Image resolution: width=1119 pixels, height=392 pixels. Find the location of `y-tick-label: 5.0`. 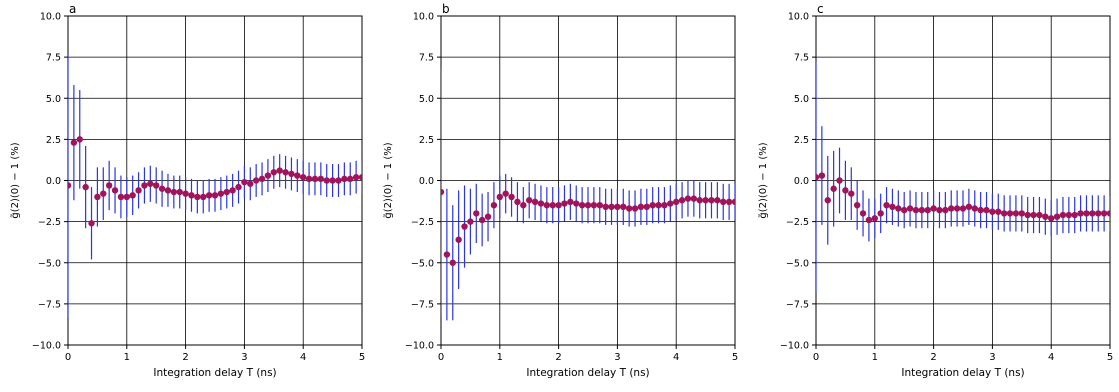

y-tick-label: 5.0 is located at coordinates (53, 99).